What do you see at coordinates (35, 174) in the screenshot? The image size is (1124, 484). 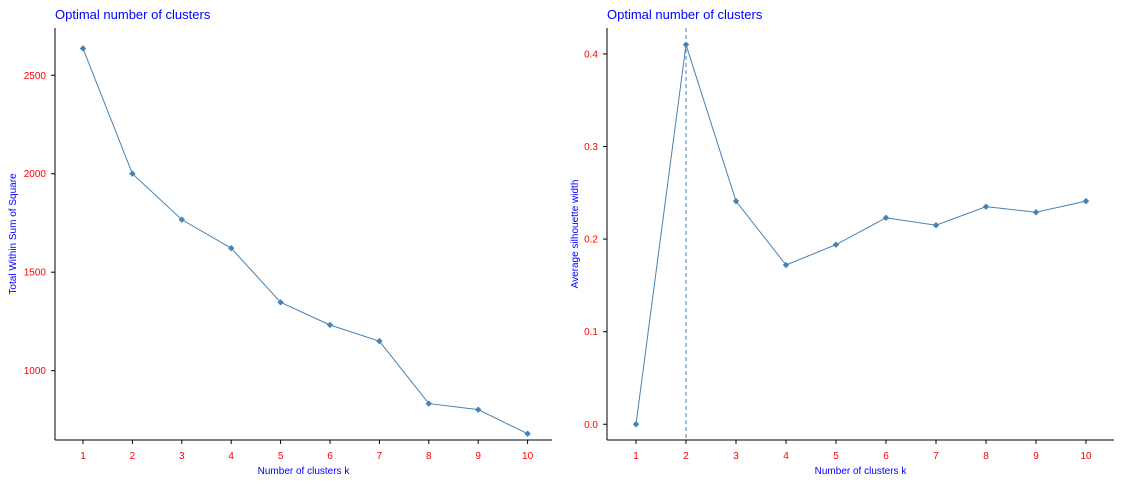 I see `y-tick-label: 2000` at bounding box center [35, 174].